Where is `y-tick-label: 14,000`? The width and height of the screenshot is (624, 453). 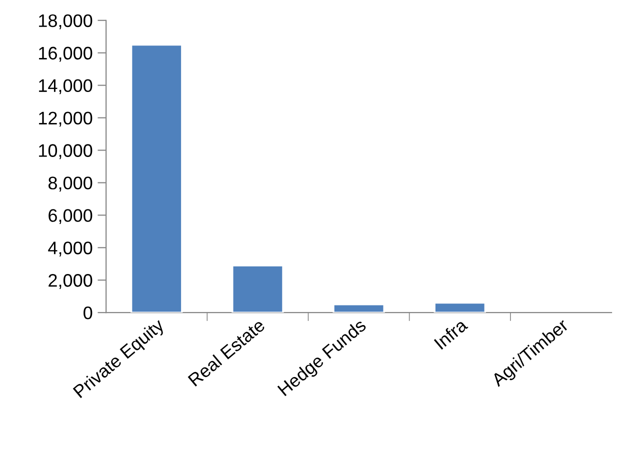
y-tick-label: 14,000 is located at coordinates (65, 86).